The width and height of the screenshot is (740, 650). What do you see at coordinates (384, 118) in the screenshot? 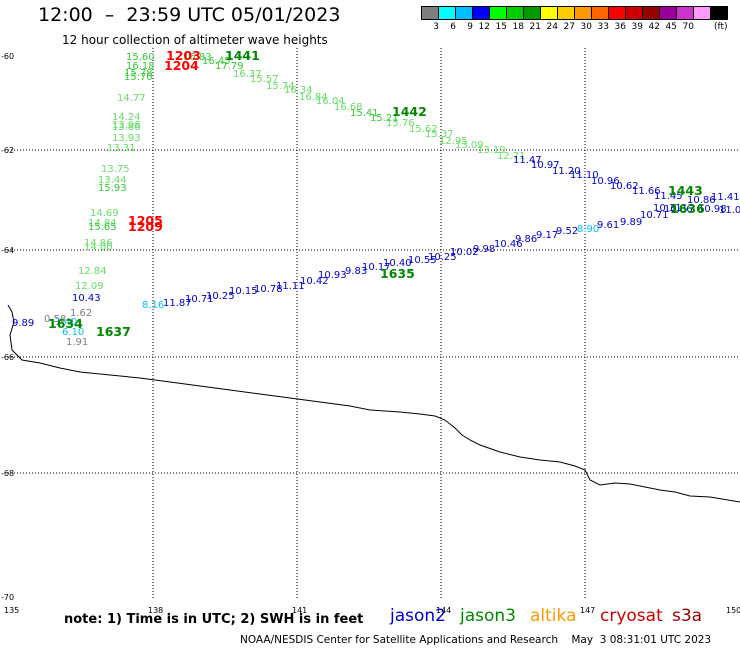
I see `swh-value-label: 15.21` at bounding box center [384, 118].